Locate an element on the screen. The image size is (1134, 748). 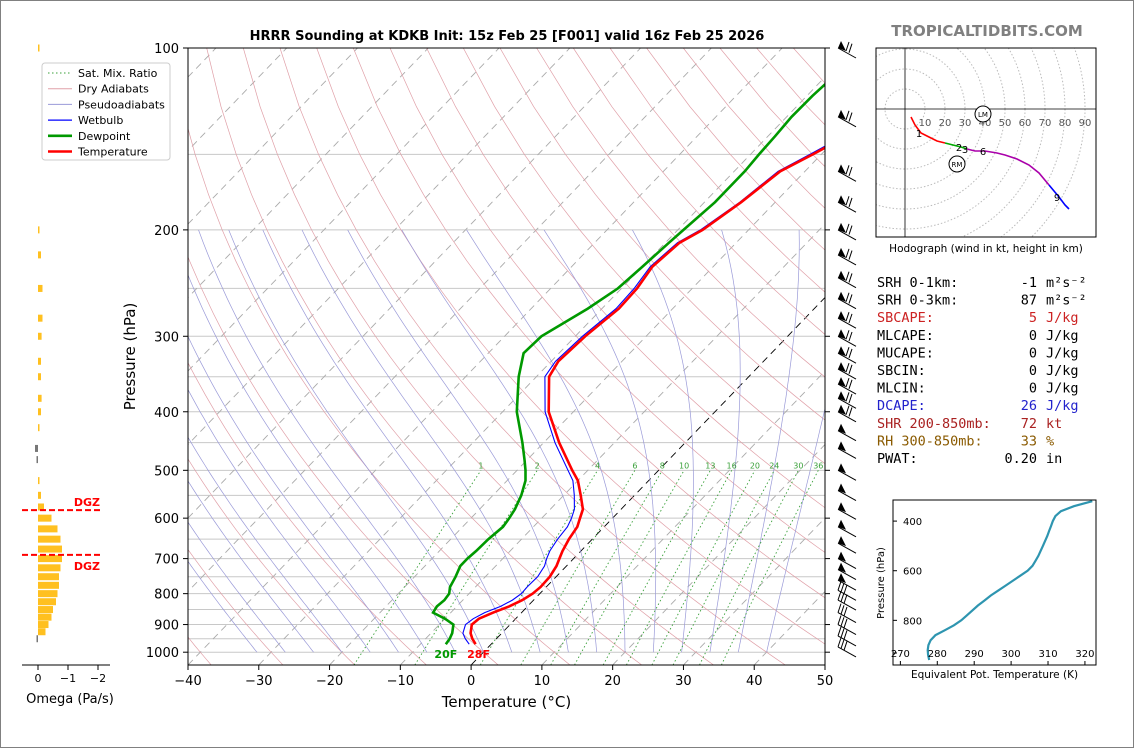
hodograph-ring-label: 80 is located at coordinates (1065, 123).